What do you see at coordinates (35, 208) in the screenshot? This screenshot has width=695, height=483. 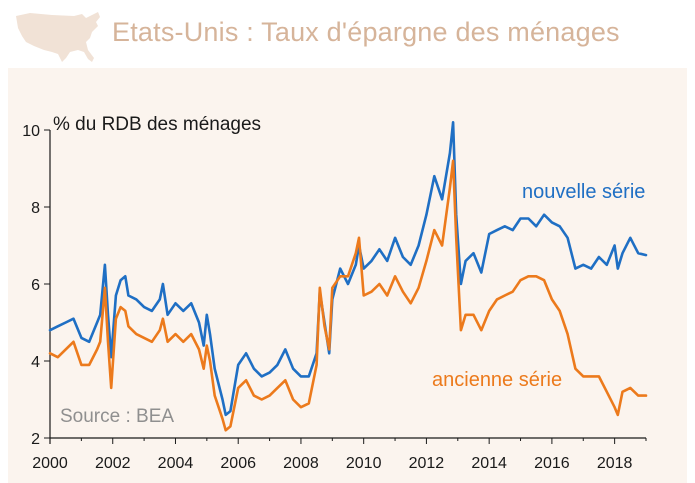 I see `y-tick-label: 8` at bounding box center [35, 208].